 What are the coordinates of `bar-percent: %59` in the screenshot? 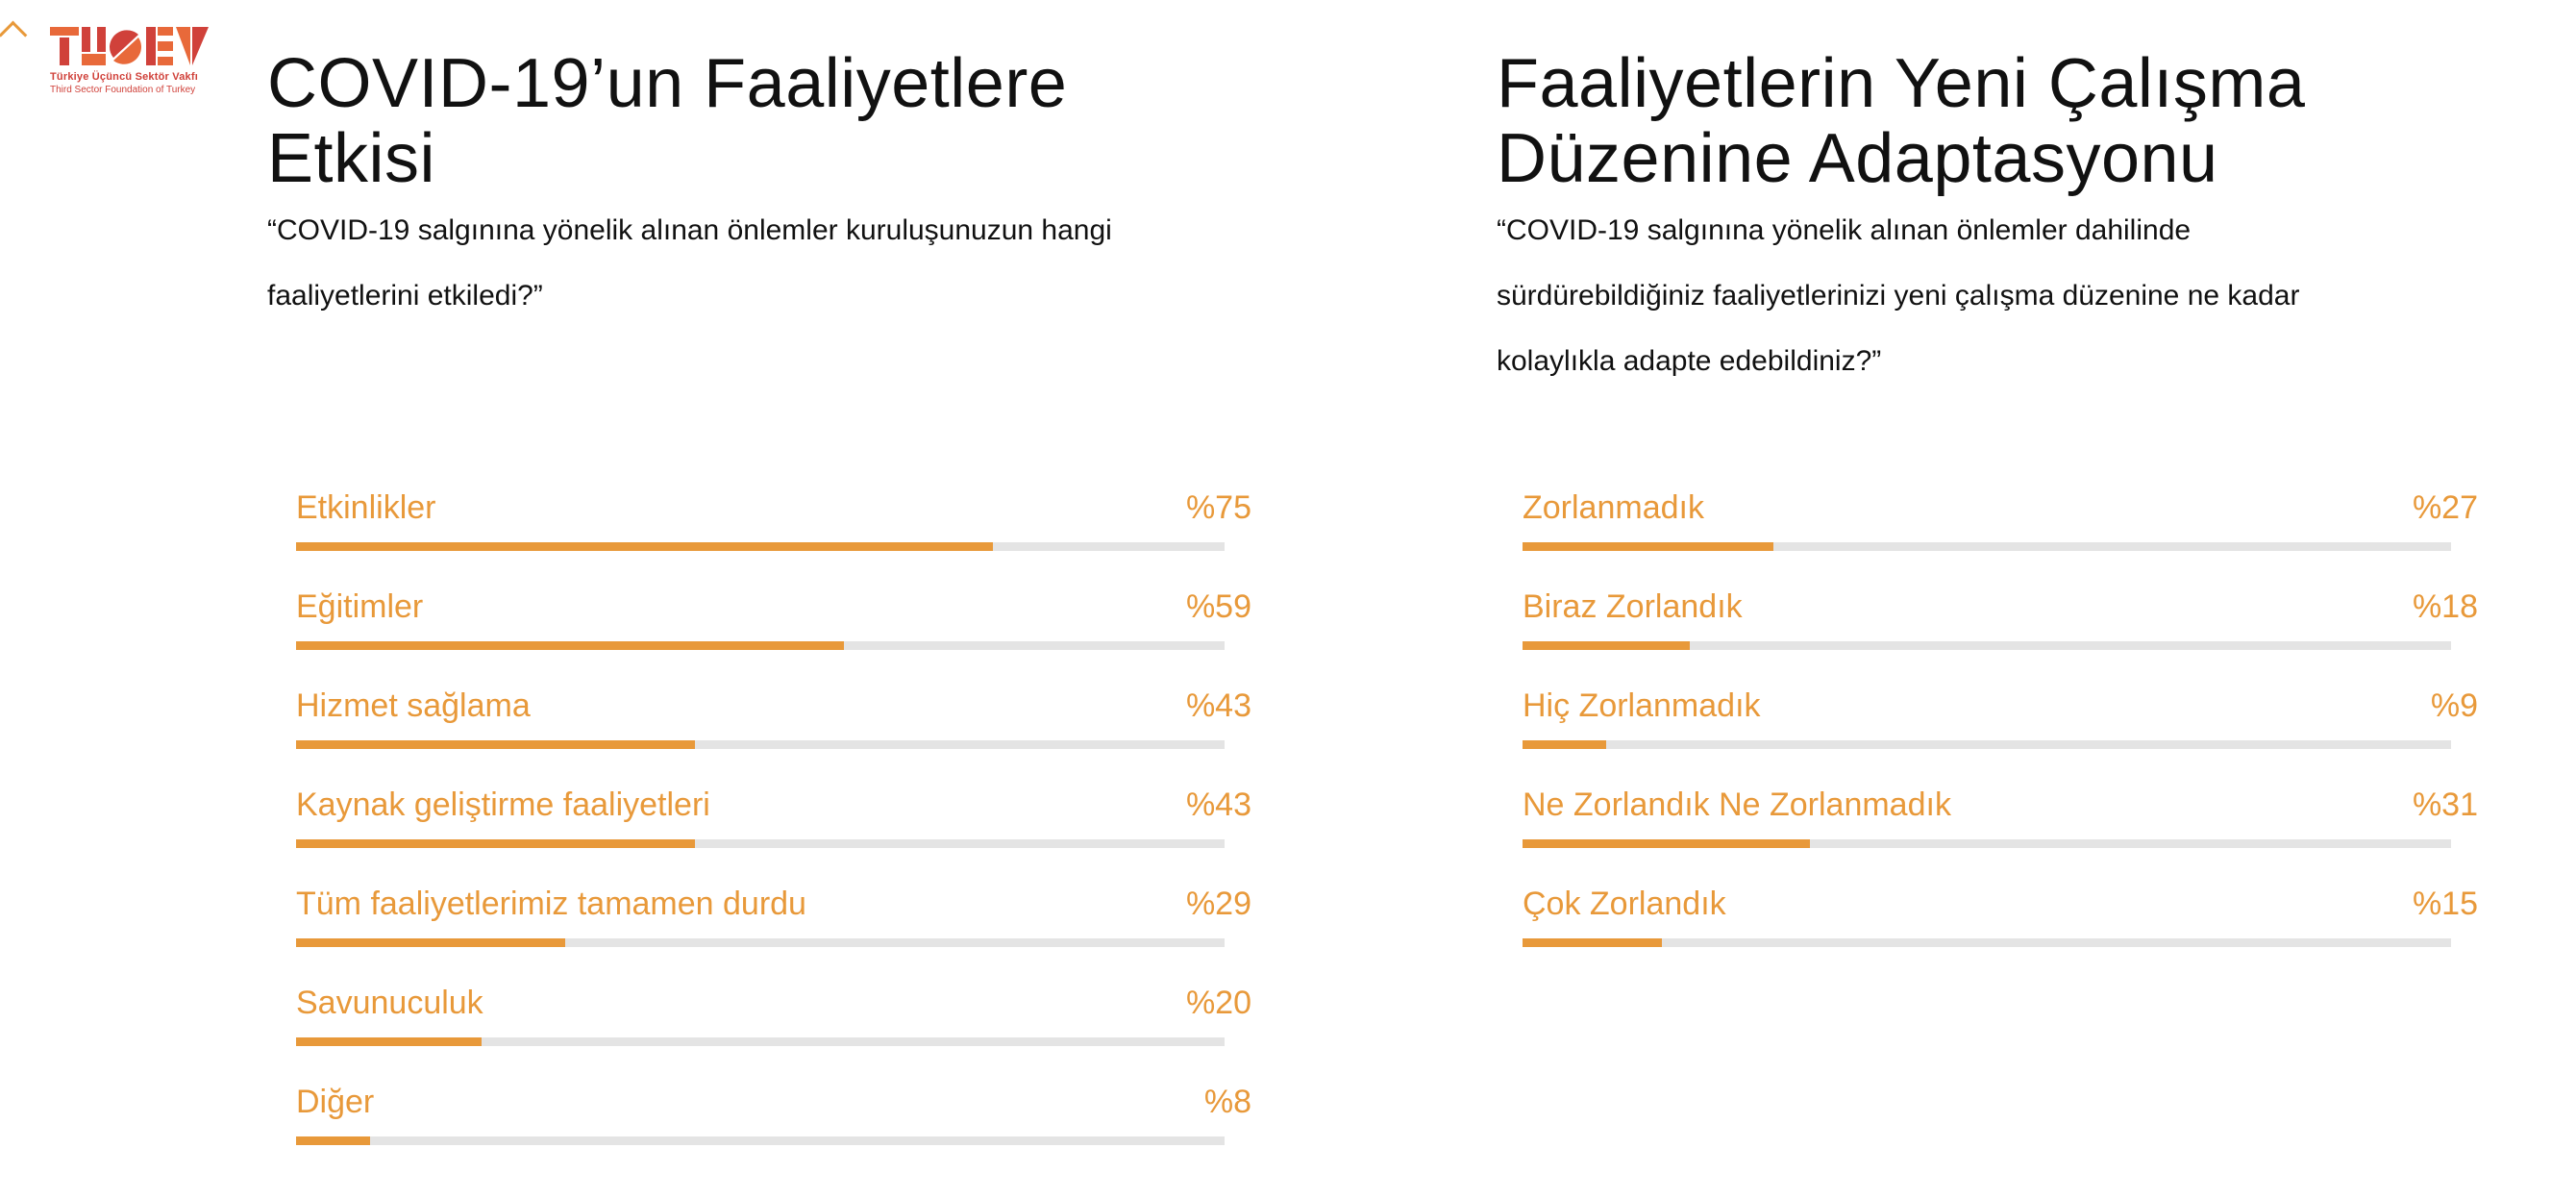 It's located at (1218, 606).